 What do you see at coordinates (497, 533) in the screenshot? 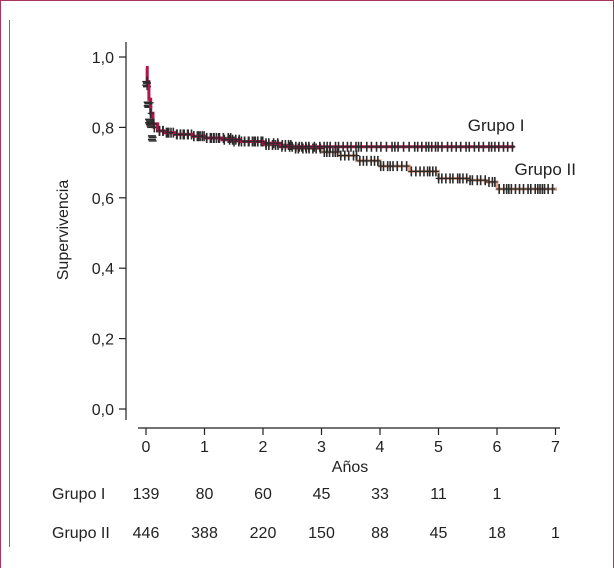
I see `risk-cell: 18` at bounding box center [497, 533].